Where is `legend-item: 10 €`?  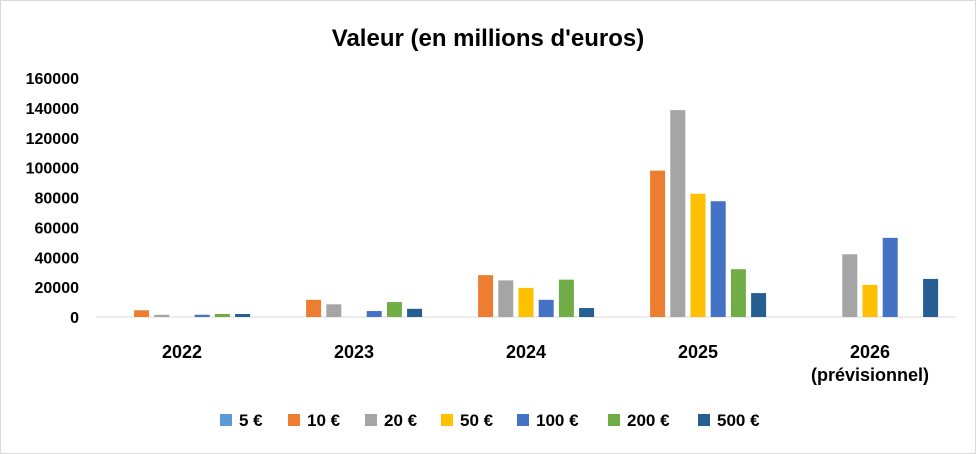 legend-item: 10 € is located at coordinates (314, 420).